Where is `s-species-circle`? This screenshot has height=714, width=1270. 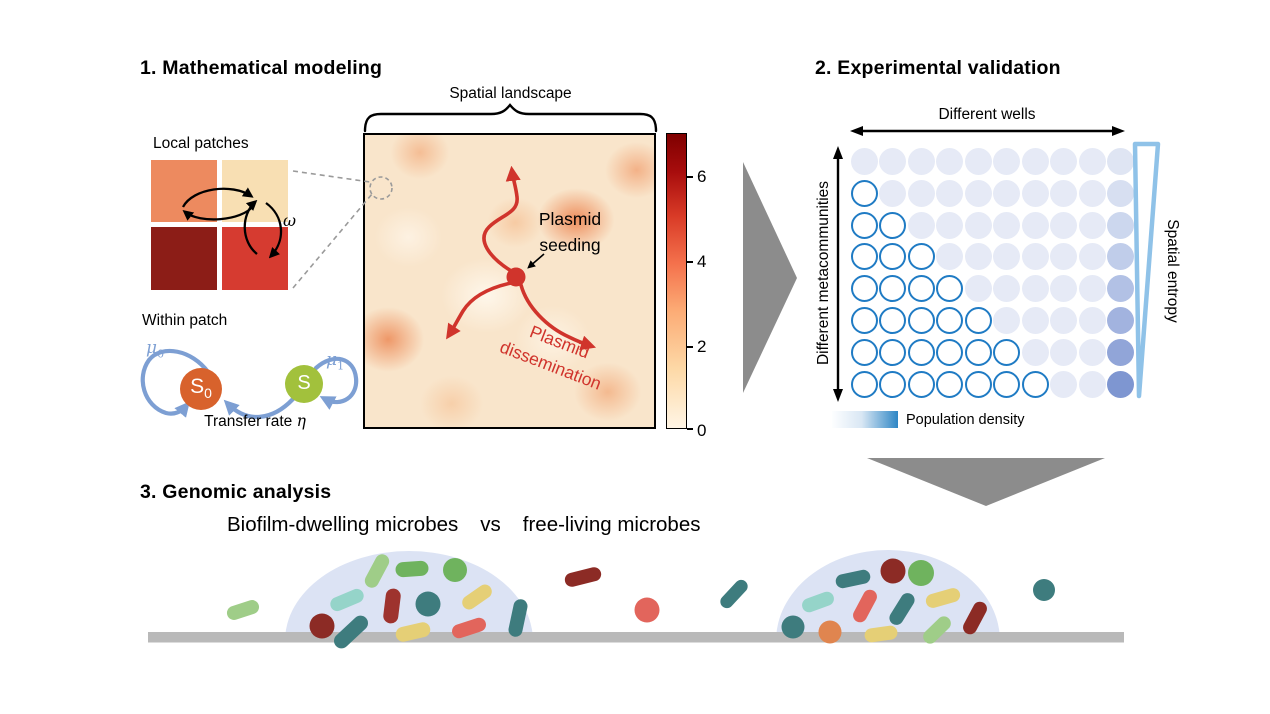
s-species-circle is located at coordinates (304, 384).